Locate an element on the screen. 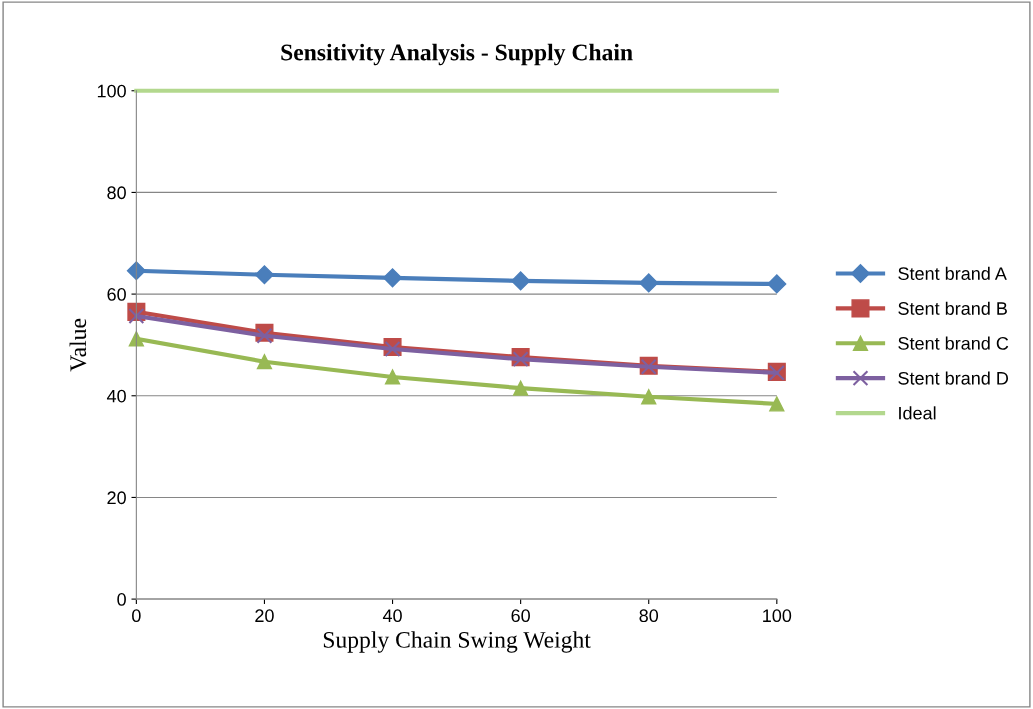 This screenshot has width=1033, height=709. x-tick-label: 20 is located at coordinates (264, 616).